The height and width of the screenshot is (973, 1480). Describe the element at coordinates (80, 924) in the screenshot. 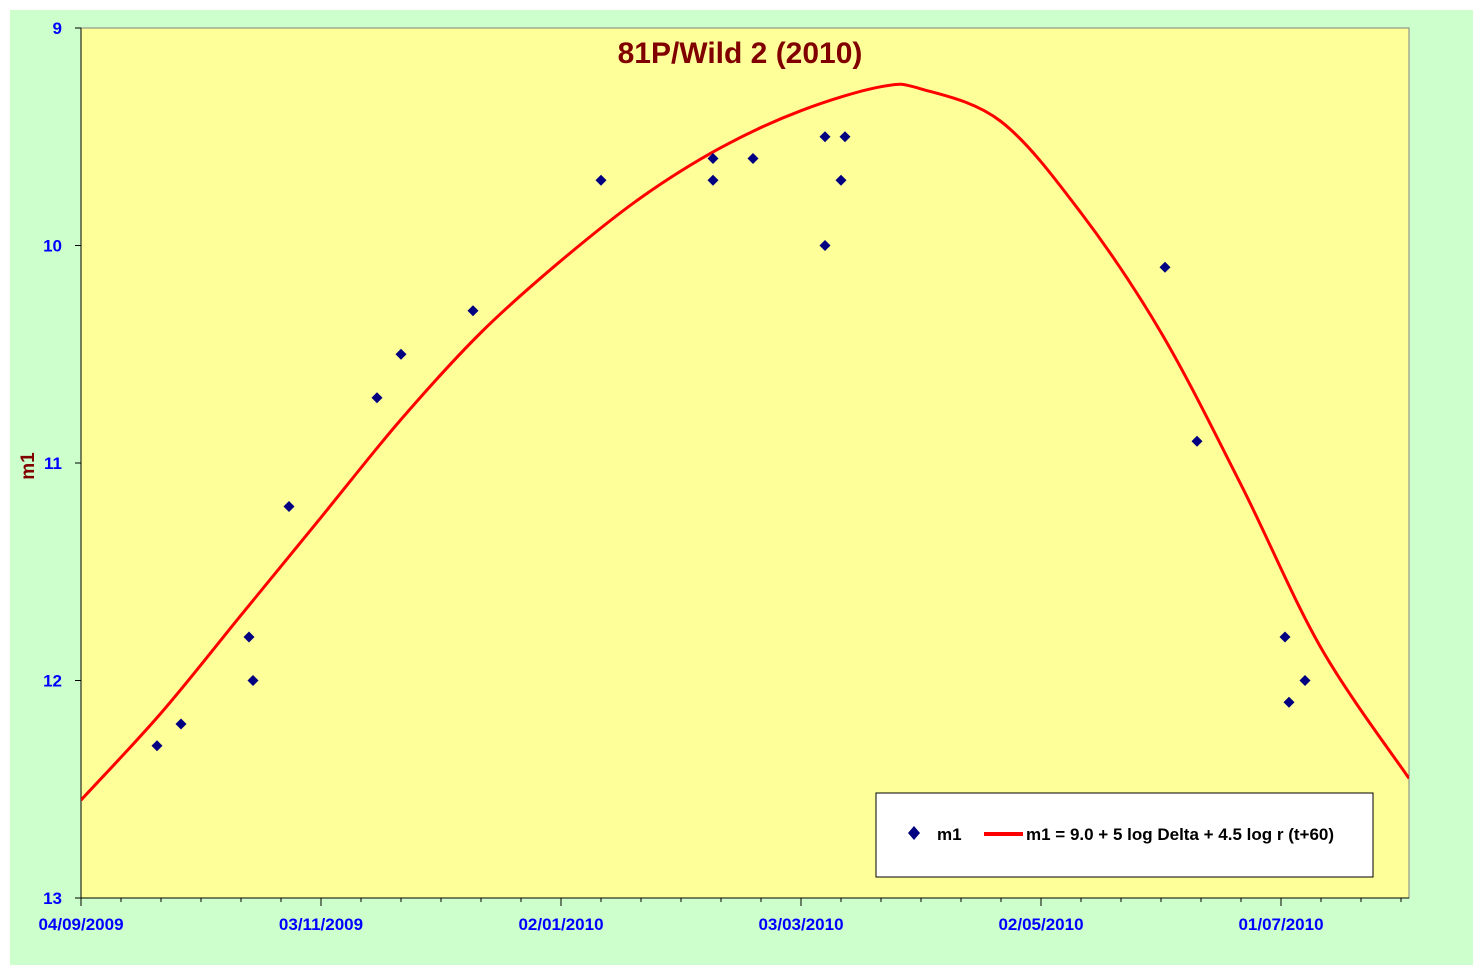

I see `x-tick-label: 04/09/2009` at that location.